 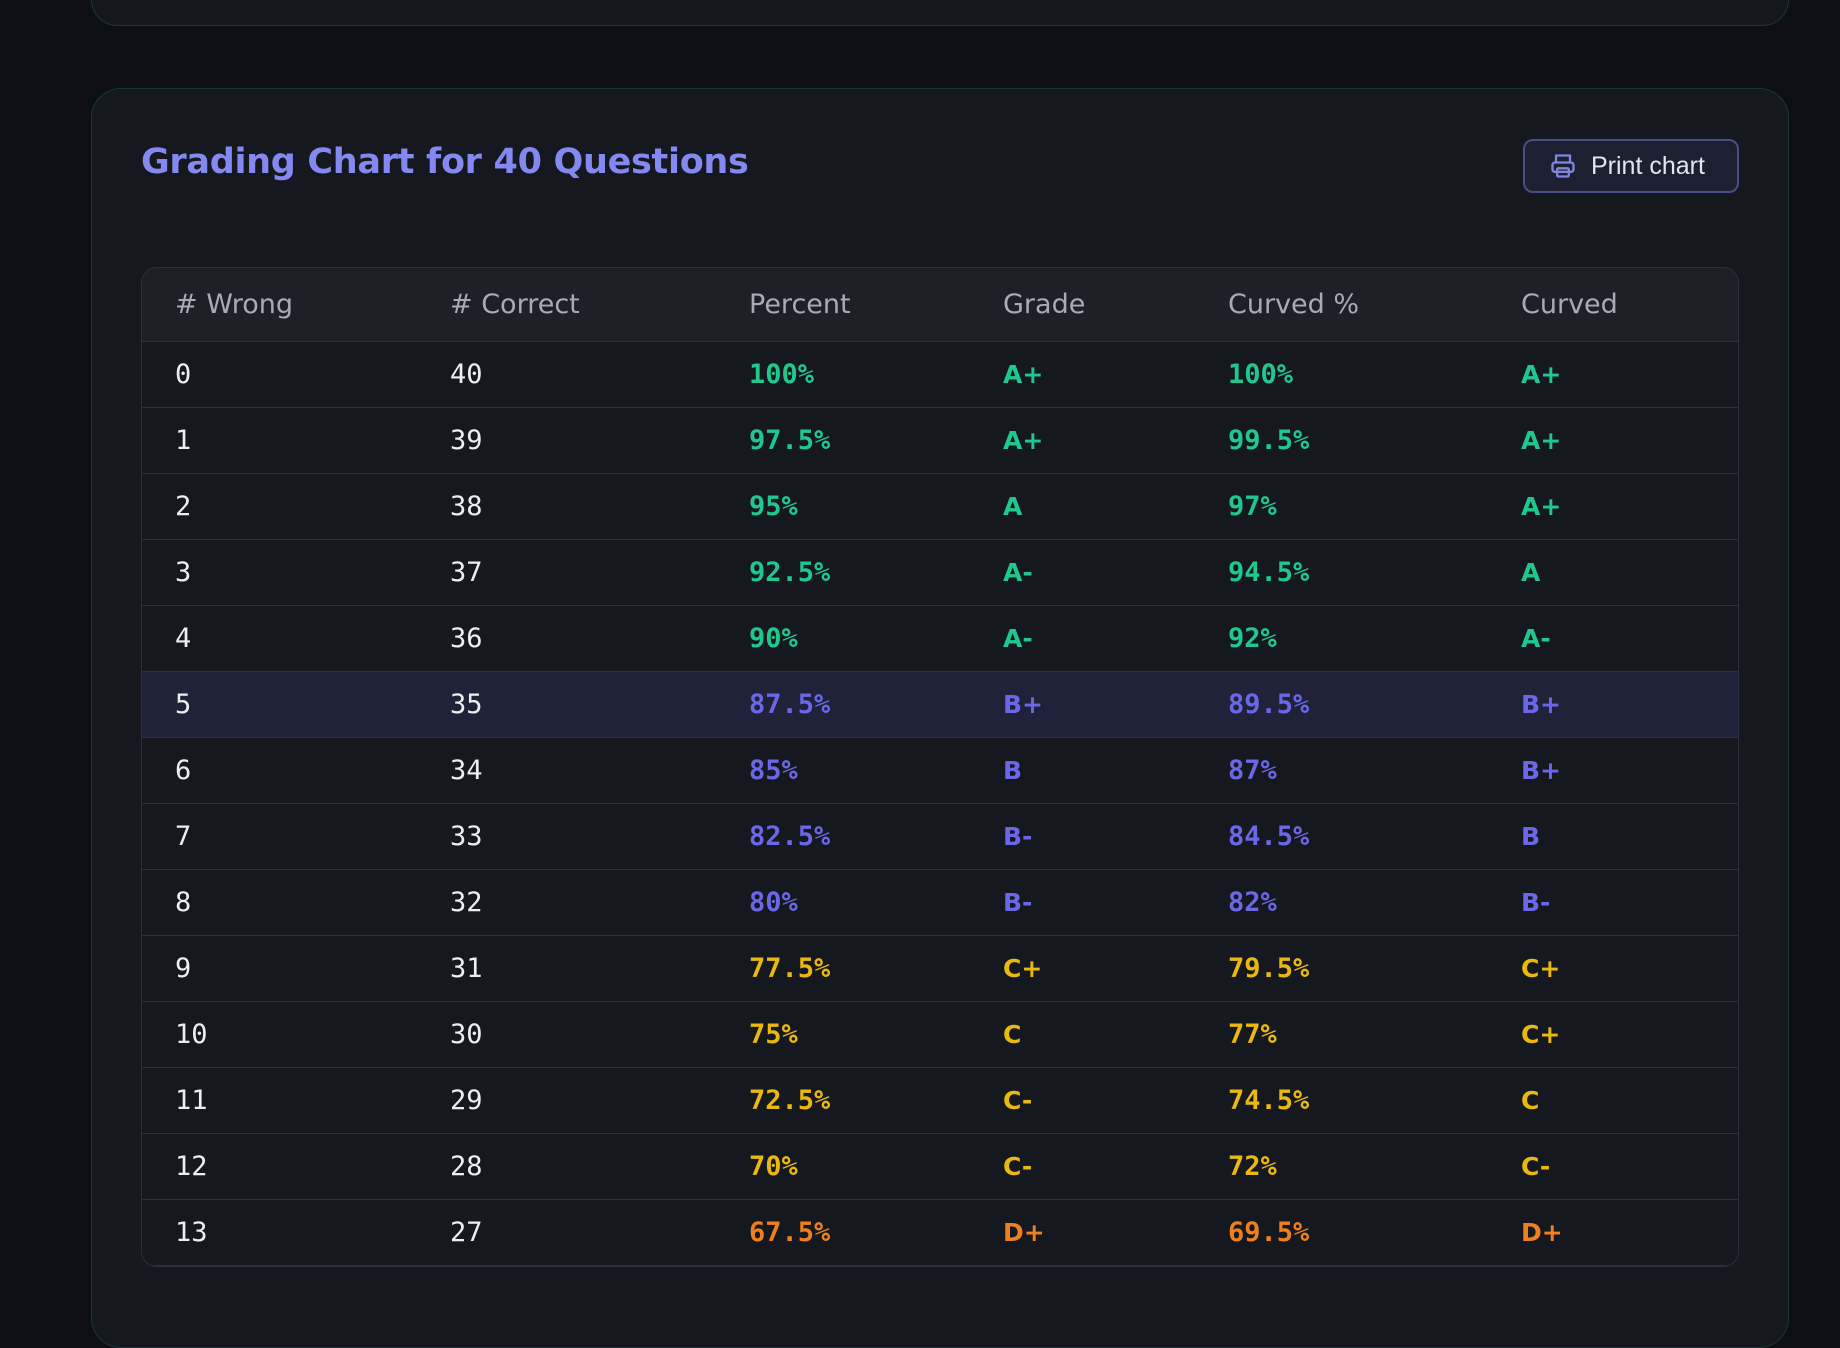 I want to click on page-title: Grading Chart for 40 Questions, so click(x=445, y=162).